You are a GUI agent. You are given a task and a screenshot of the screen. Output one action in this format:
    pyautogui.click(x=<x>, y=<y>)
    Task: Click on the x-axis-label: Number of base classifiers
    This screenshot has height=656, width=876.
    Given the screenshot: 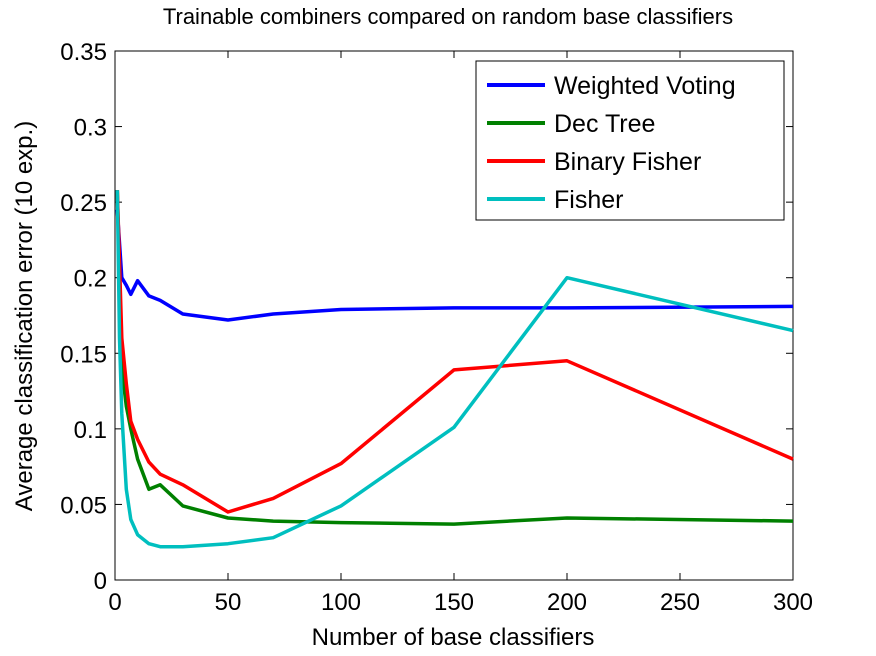 What is the action you would take?
    pyautogui.click(x=453, y=637)
    